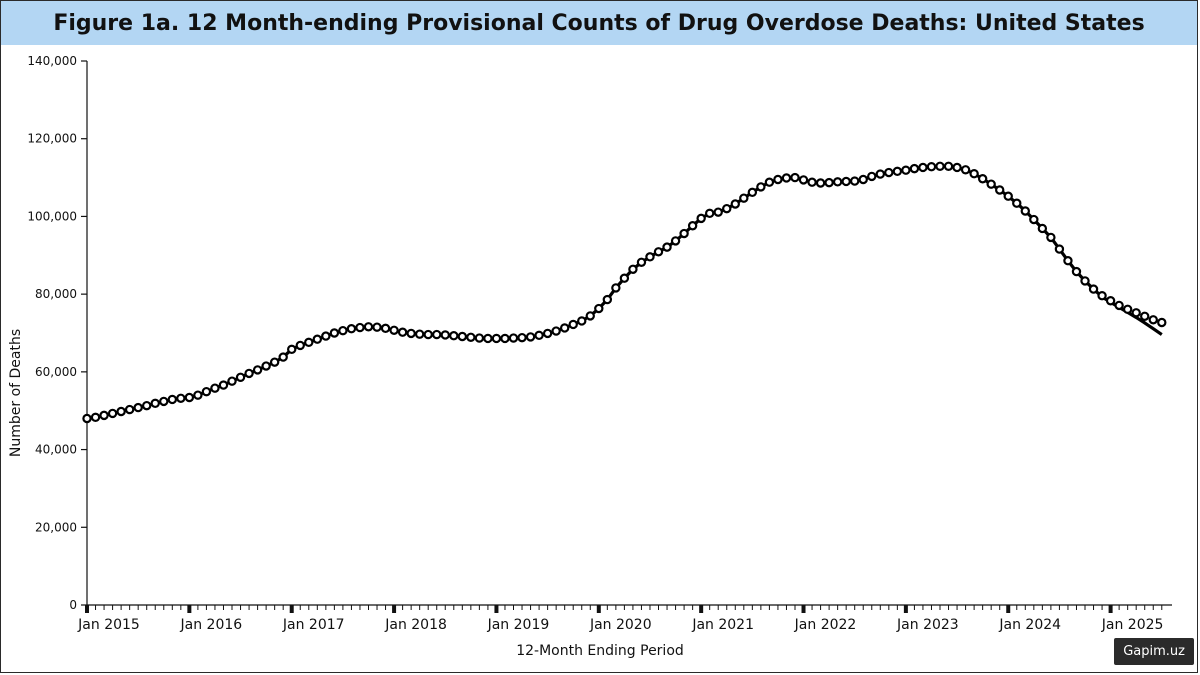 This screenshot has width=1200, height=675. Describe the element at coordinates (415, 625) in the screenshot. I see `x-tick-label: Jan 2018` at that location.